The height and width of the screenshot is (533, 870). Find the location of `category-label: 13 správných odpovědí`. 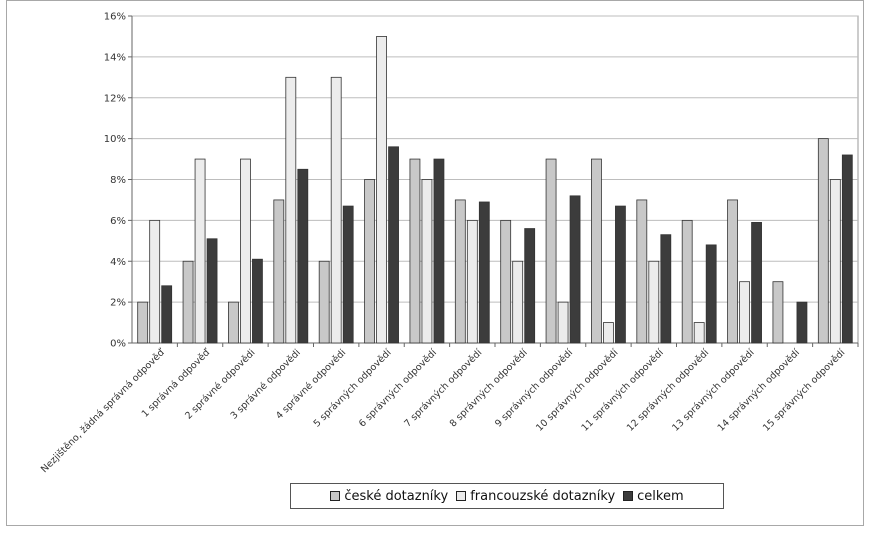

category-label: 13 správných odpovědí is located at coordinates (713, 390).